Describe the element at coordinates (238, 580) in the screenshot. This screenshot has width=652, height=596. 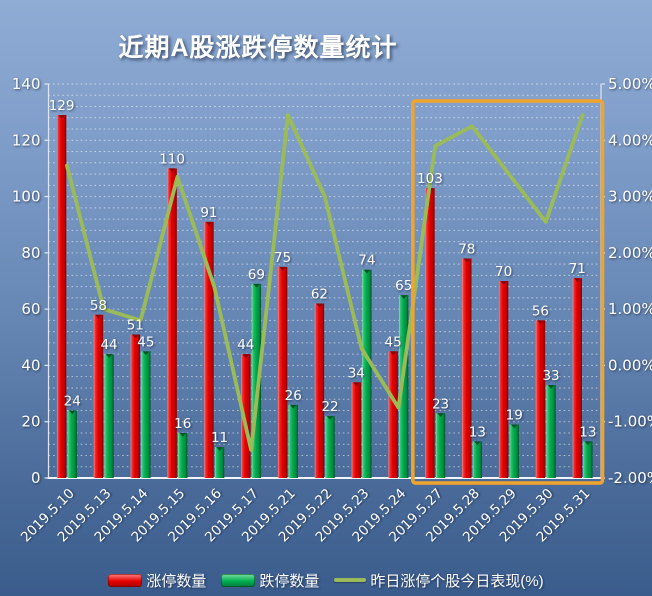
I see `down-bar-swatch-icon` at that location.